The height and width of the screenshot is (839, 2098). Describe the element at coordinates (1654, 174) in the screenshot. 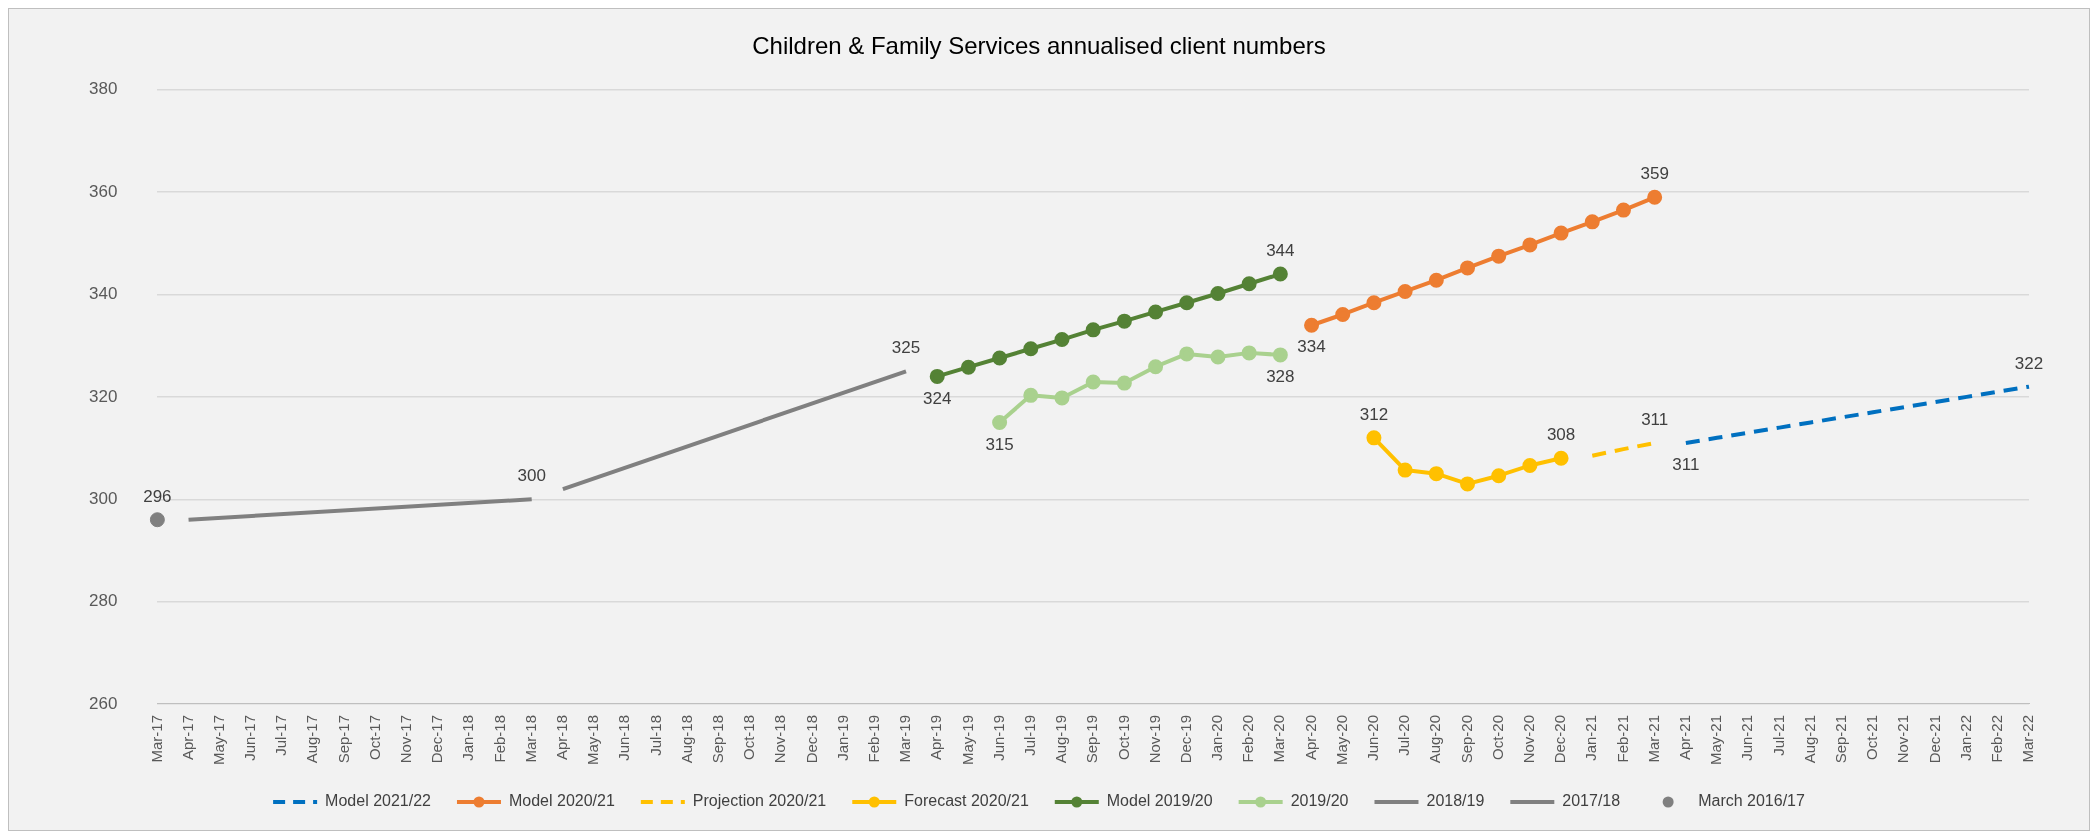

I see `data-label: 359` at that location.